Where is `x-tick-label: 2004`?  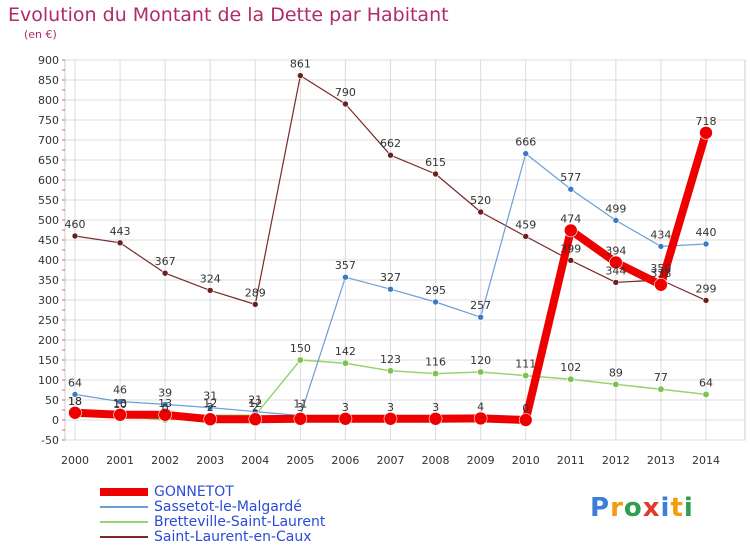
x-tick-label: 2004 is located at coordinates (255, 460).